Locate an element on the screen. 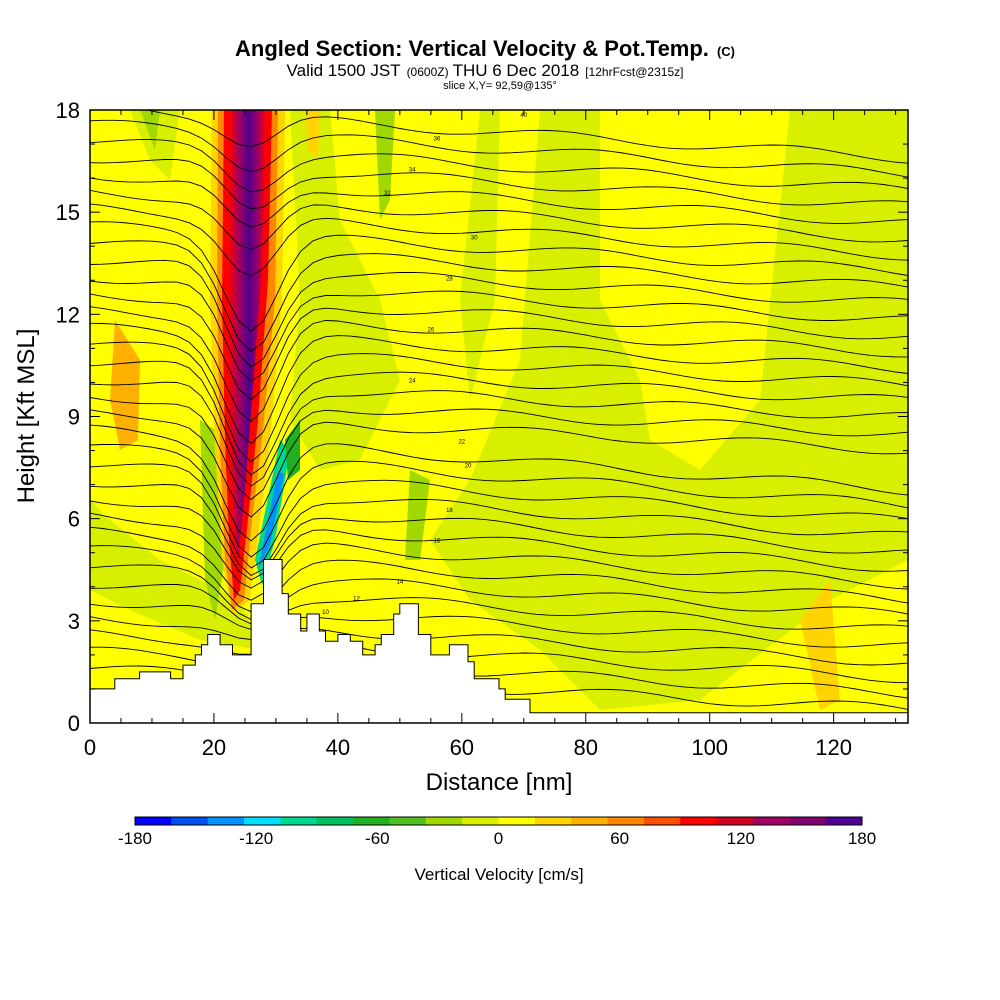 The height and width of the screenshot is (1000, 1000). y-tick-label: 15 is located at coordinates (68, 212).